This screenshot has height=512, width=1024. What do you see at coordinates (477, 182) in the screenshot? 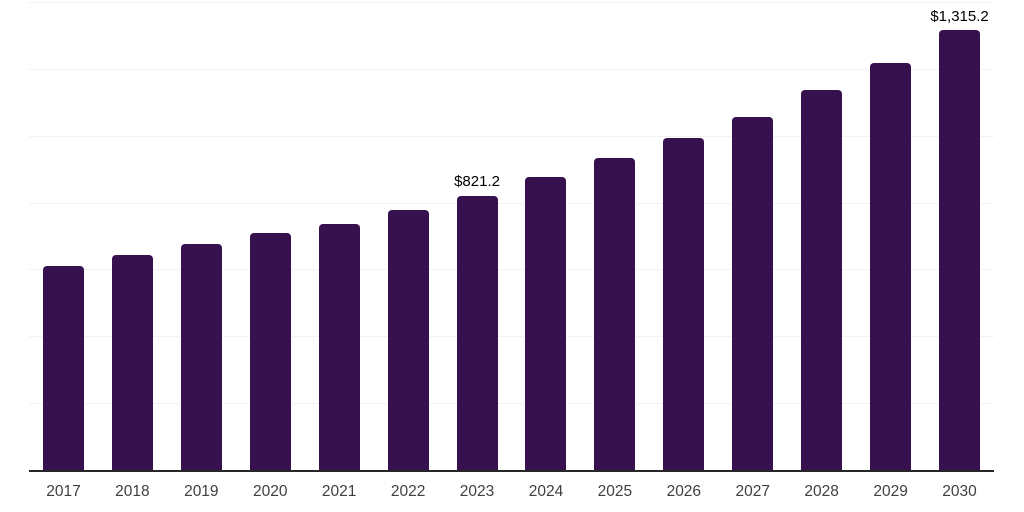
I see `data-label-2023: $821.2` at bounding box center [477, 182].